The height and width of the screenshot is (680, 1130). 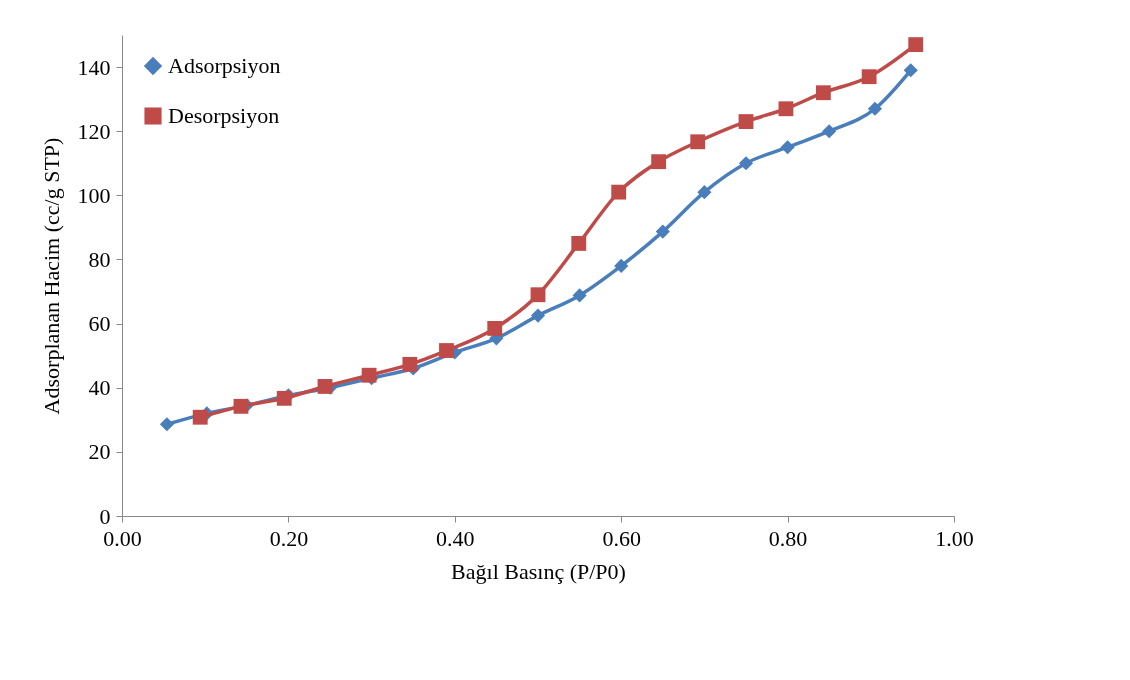 What do you see at coordinates (94, 131) in the screenshot?
I see `y-tick-label: 120` at bounding box center [94, 131].